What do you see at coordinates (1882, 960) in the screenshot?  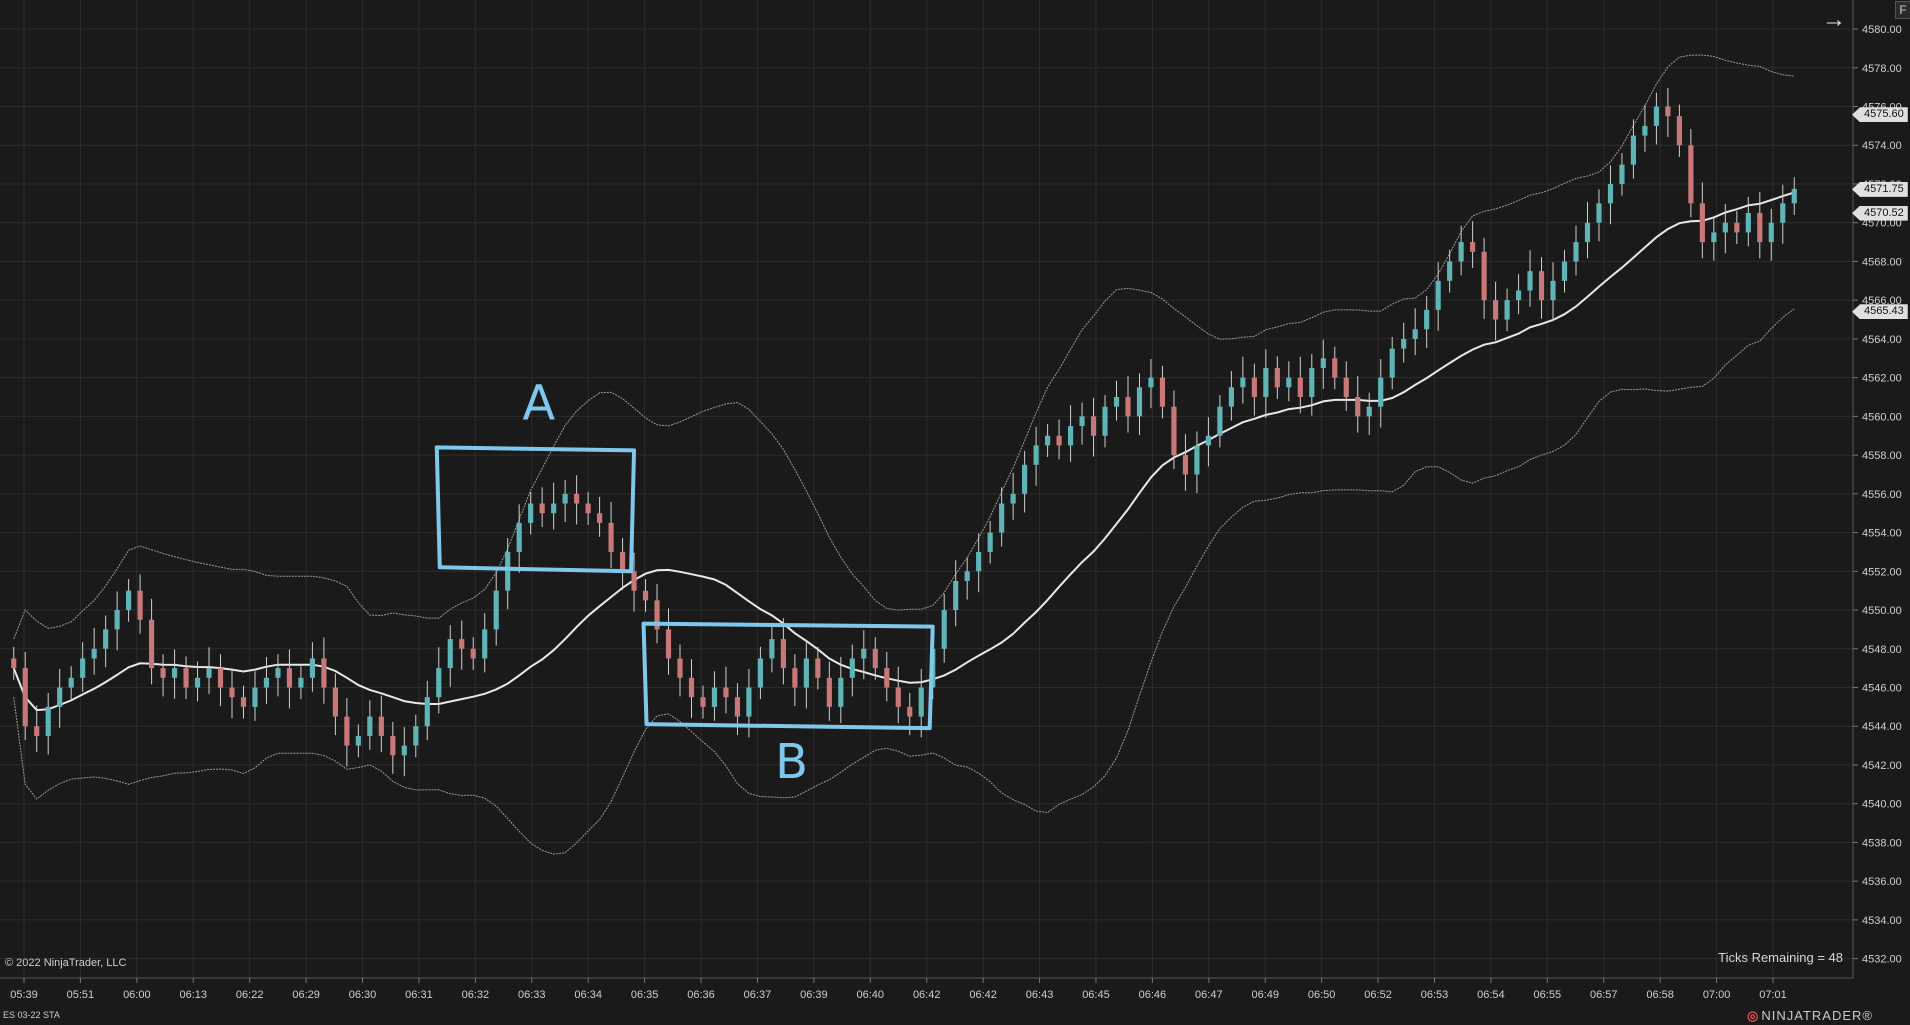 I see `price-tick-label: 4532.00` at bounding box center [1882, 960].